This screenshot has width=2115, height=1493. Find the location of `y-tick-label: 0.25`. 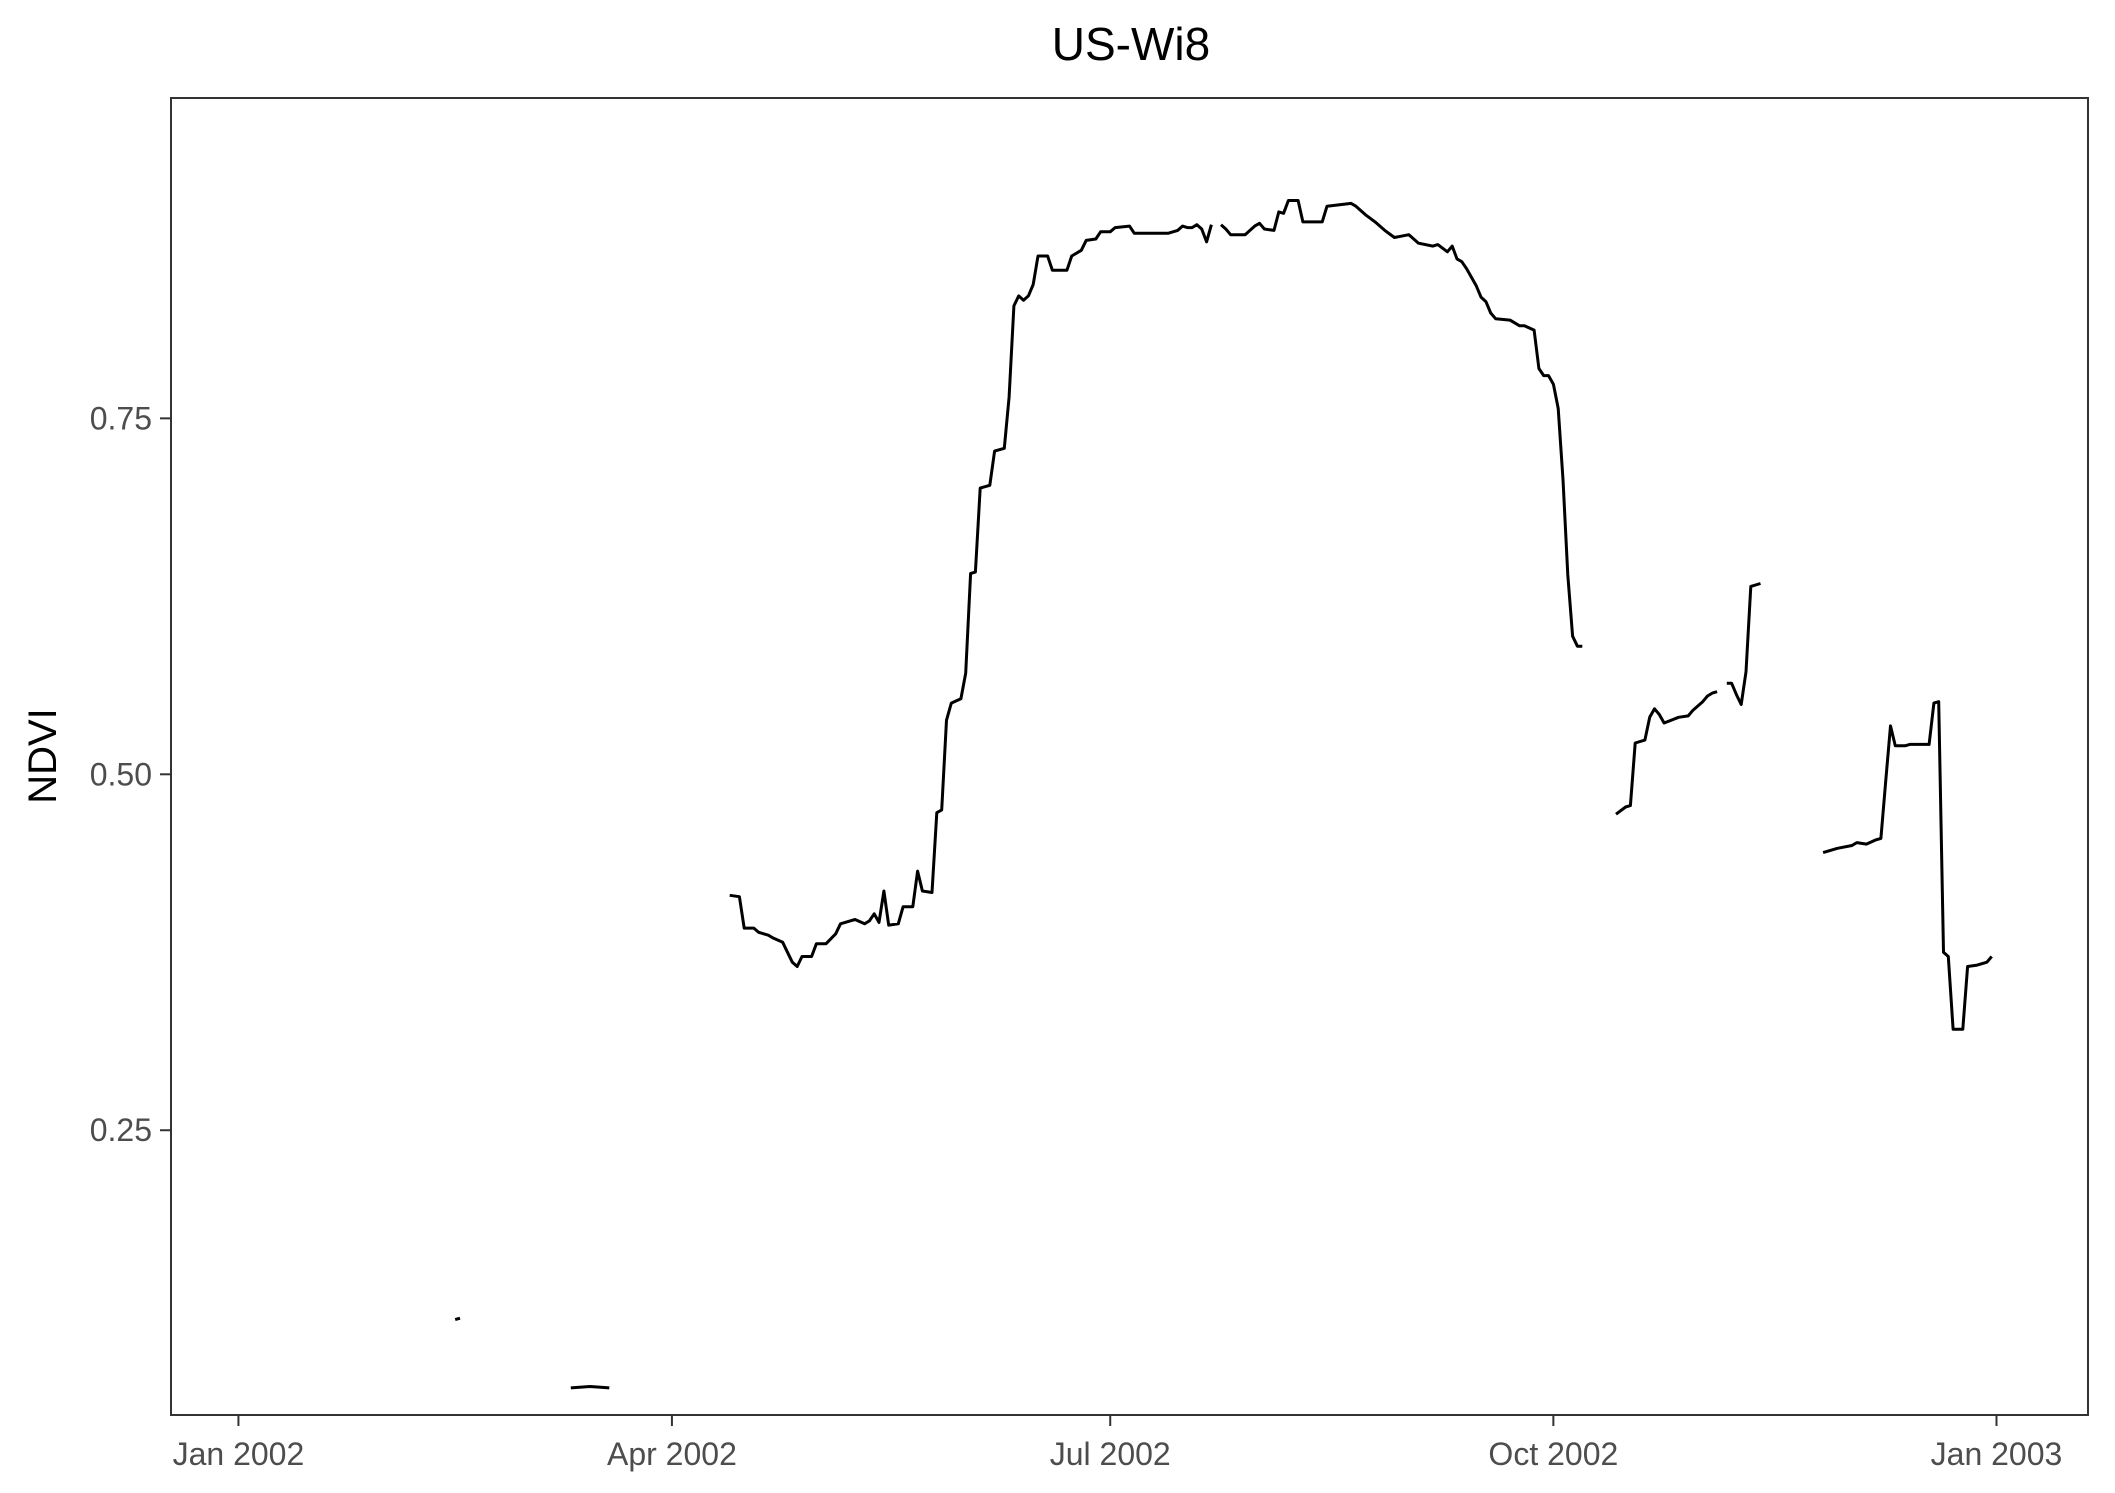

y-tick-label: 0.25 is located at coordinates (121, 1130).